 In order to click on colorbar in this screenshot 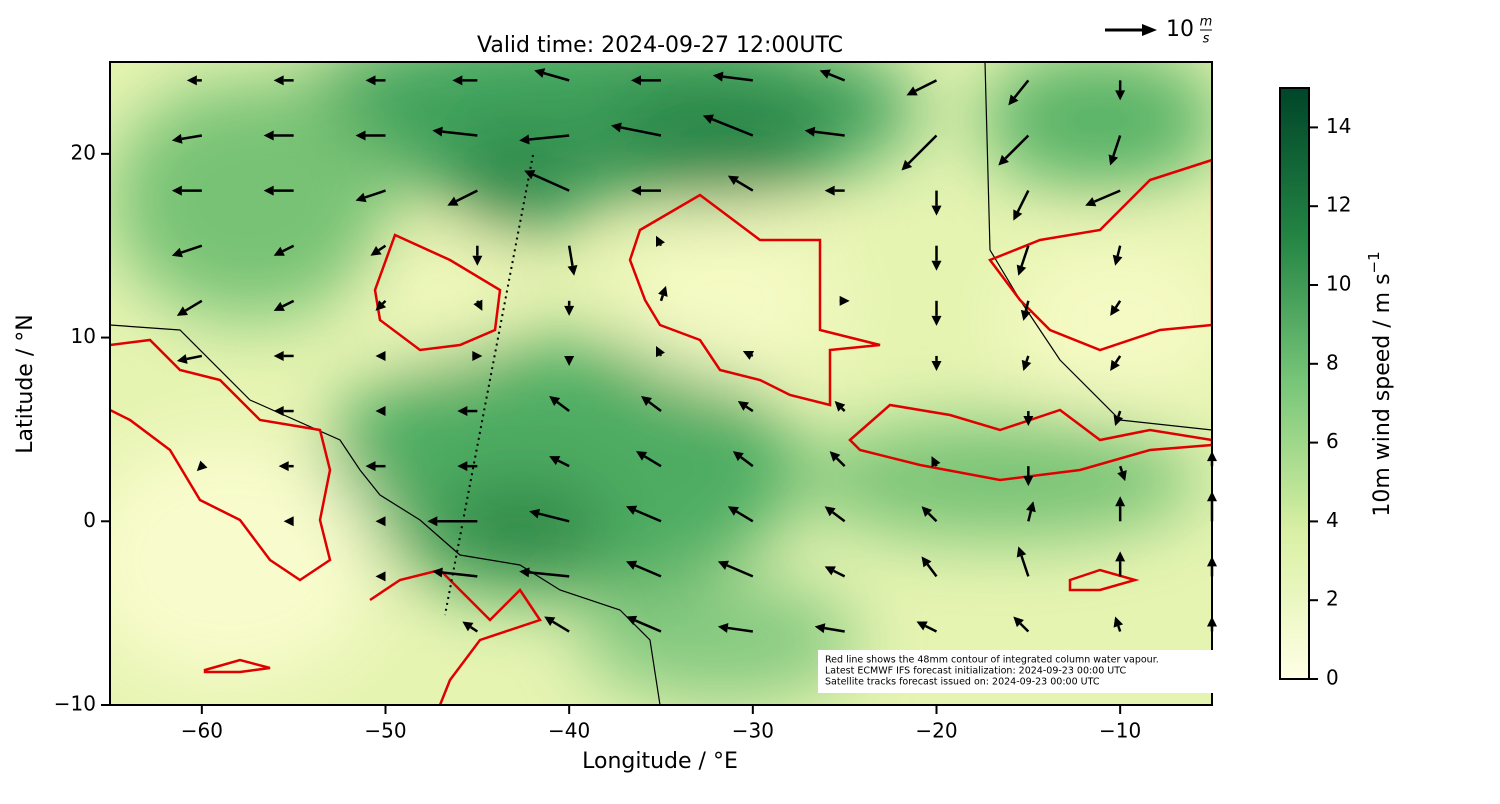, I will do `click(1294, 383)`.